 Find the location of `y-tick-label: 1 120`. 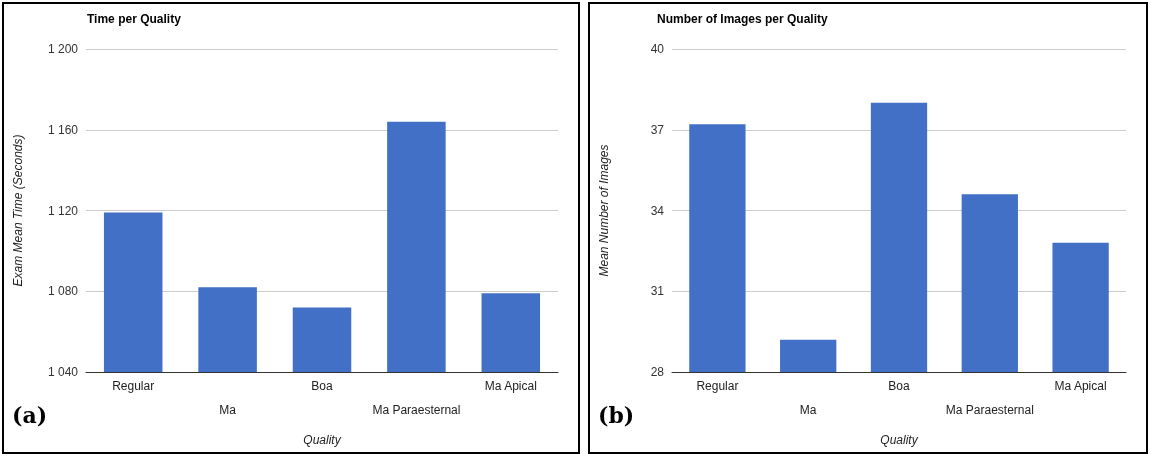

y-tick-label: 1 120 is located at coordinates (63, 210).